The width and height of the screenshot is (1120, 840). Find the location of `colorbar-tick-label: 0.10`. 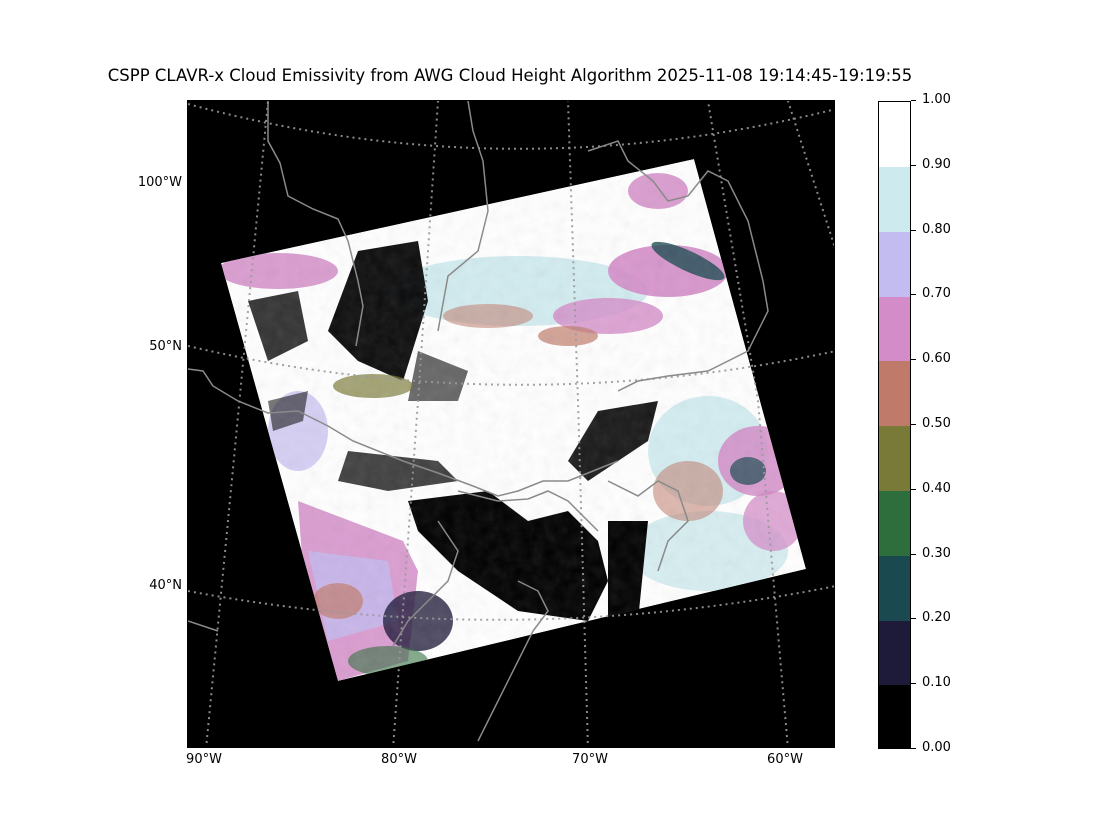

colorbar-tick-label: 0.10 is located at coordinates (936, 683).